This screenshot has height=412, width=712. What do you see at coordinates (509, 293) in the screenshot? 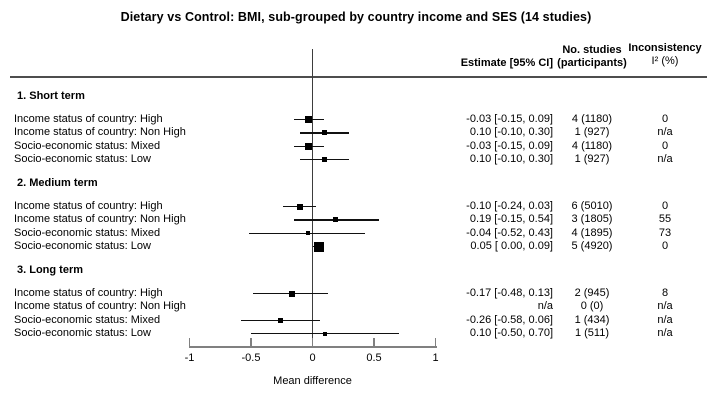
I see `estimate-value: -0.17 [-0.48, 0.13]` at bounding box center [509, 293].